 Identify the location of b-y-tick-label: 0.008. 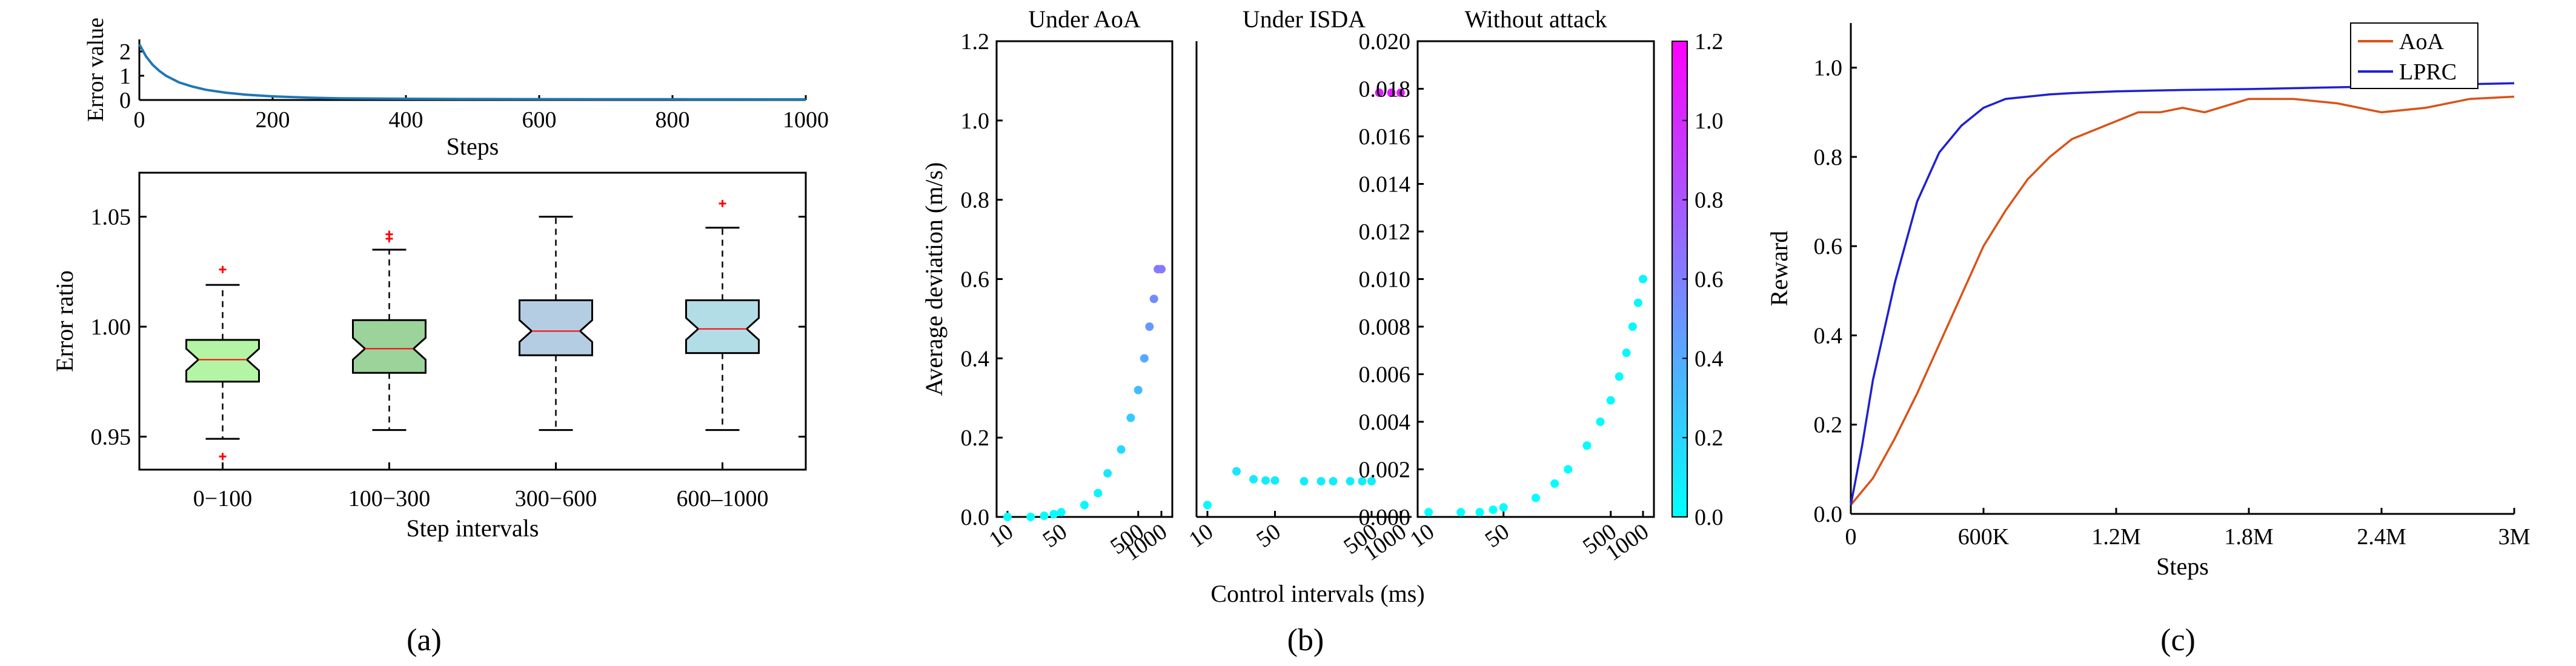
(1385, 327).